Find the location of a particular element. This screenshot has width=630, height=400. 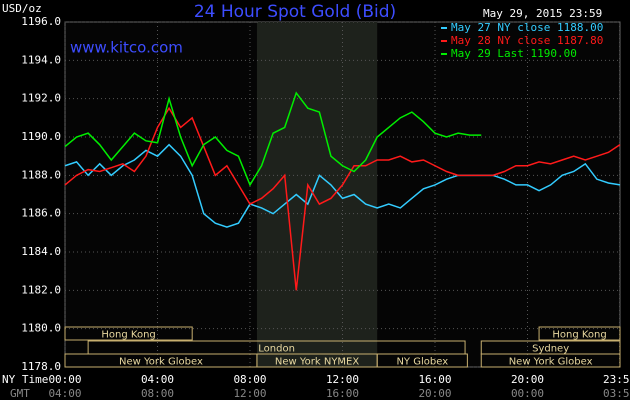

y-tick-label: 1180.0 is located at coordinates (41, 328).